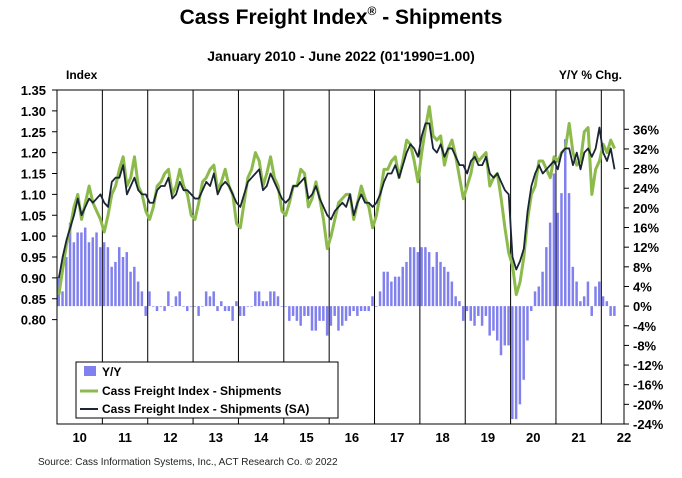 This screenshot has height=478, width=682. I want to click on title-registered-mark: ®, so click(372, 11).